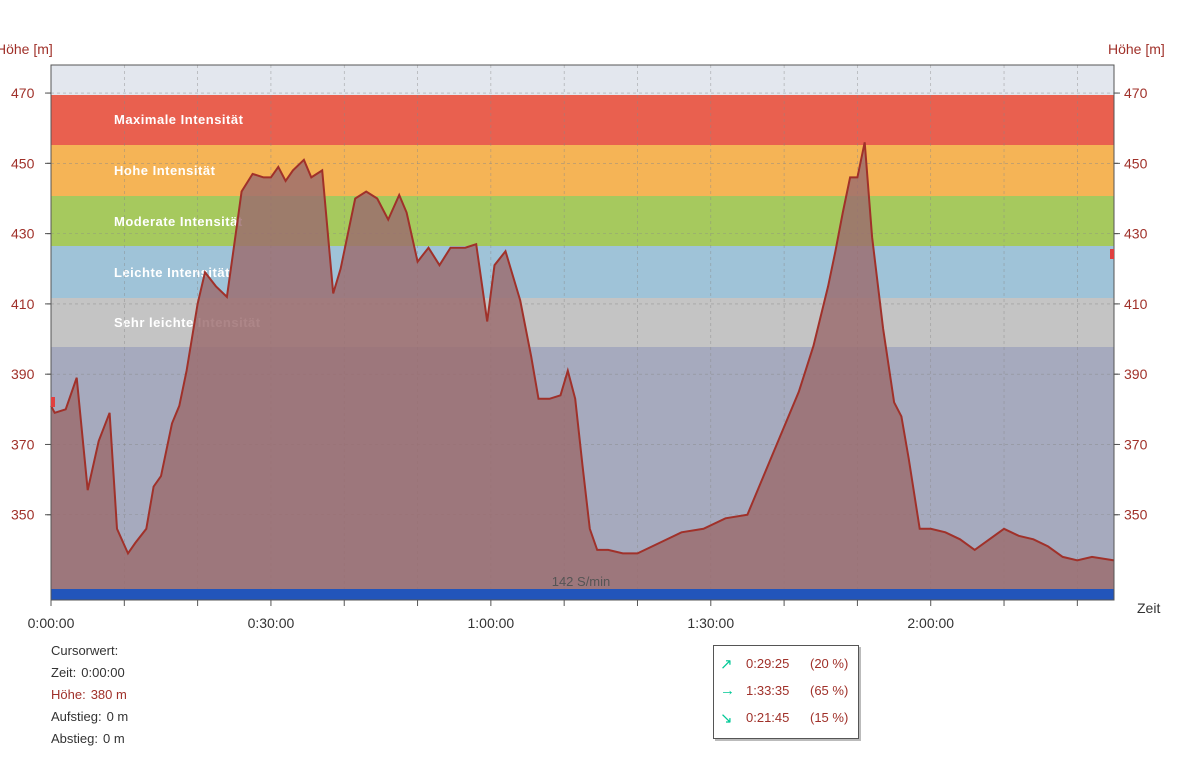  Describe the element at coordinates (710, 623) in the screenshot. I see `x-tick-label: 1:30:00` at that location.